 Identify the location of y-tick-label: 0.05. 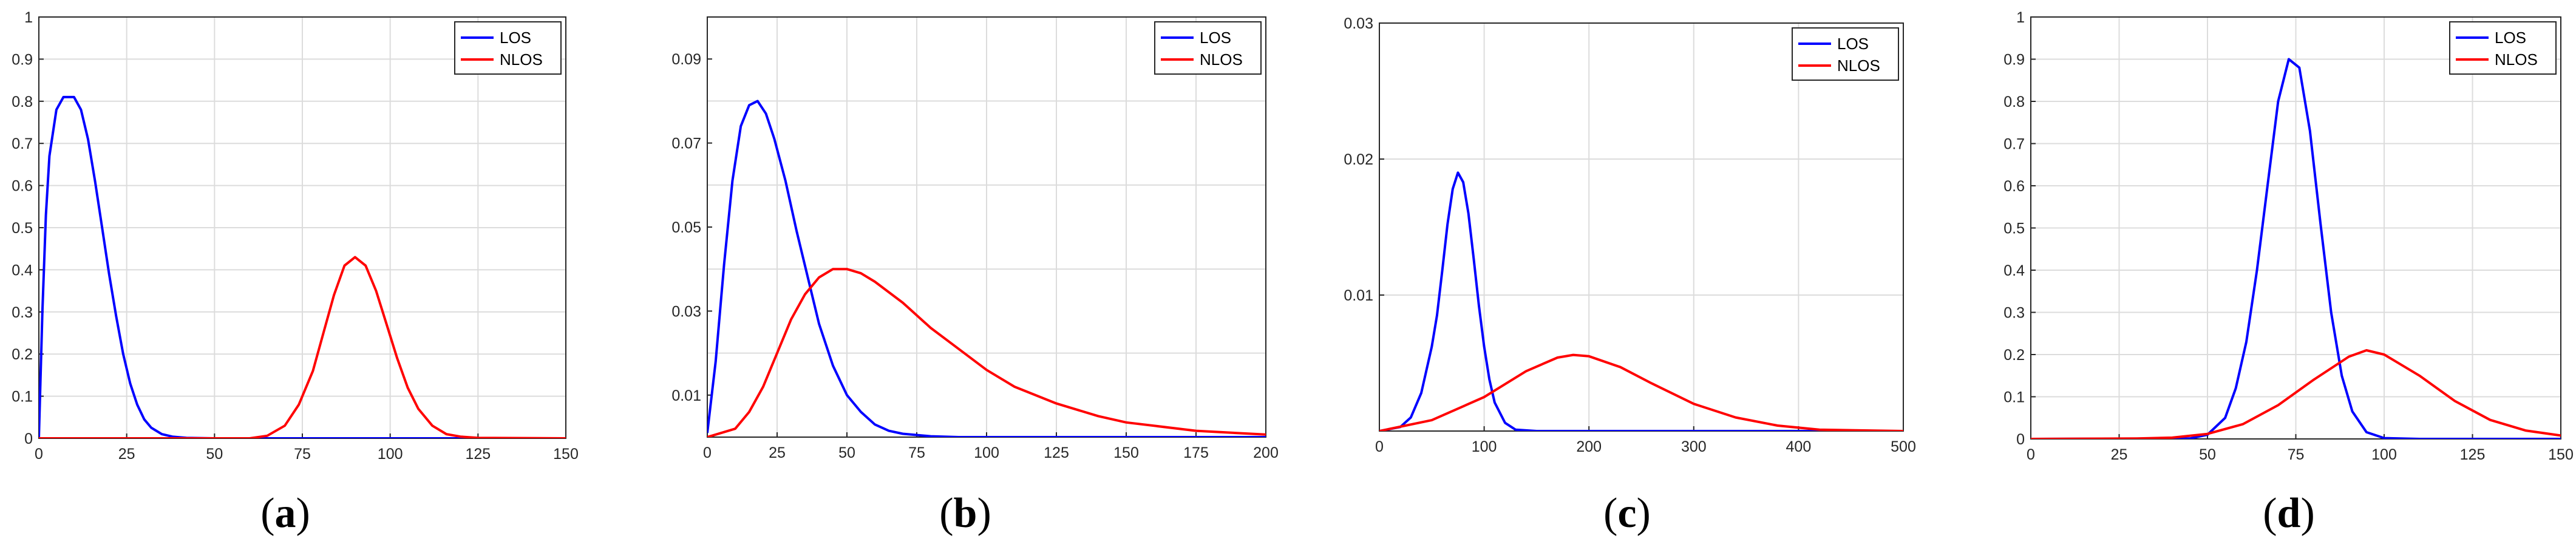
(686, 228).